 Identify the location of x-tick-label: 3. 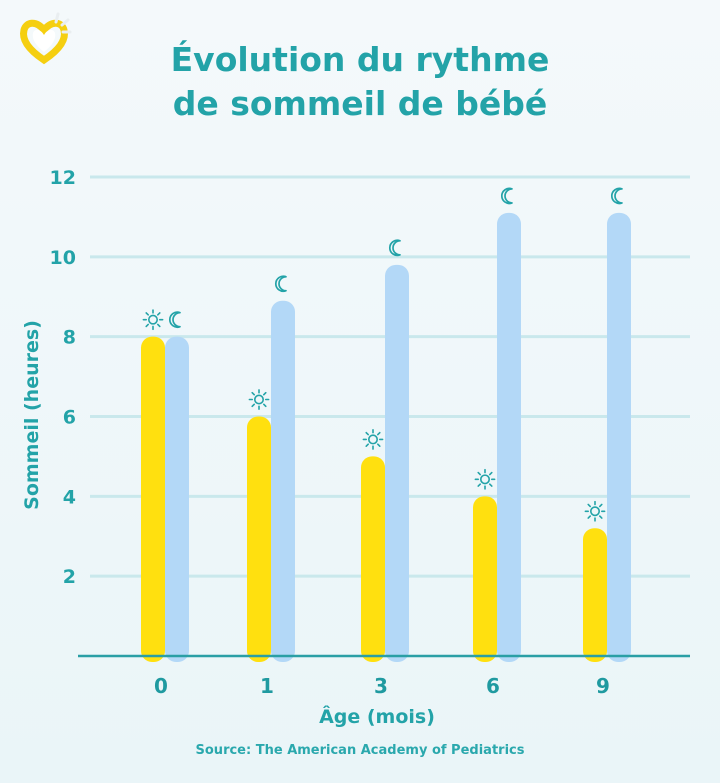
(381, 686).